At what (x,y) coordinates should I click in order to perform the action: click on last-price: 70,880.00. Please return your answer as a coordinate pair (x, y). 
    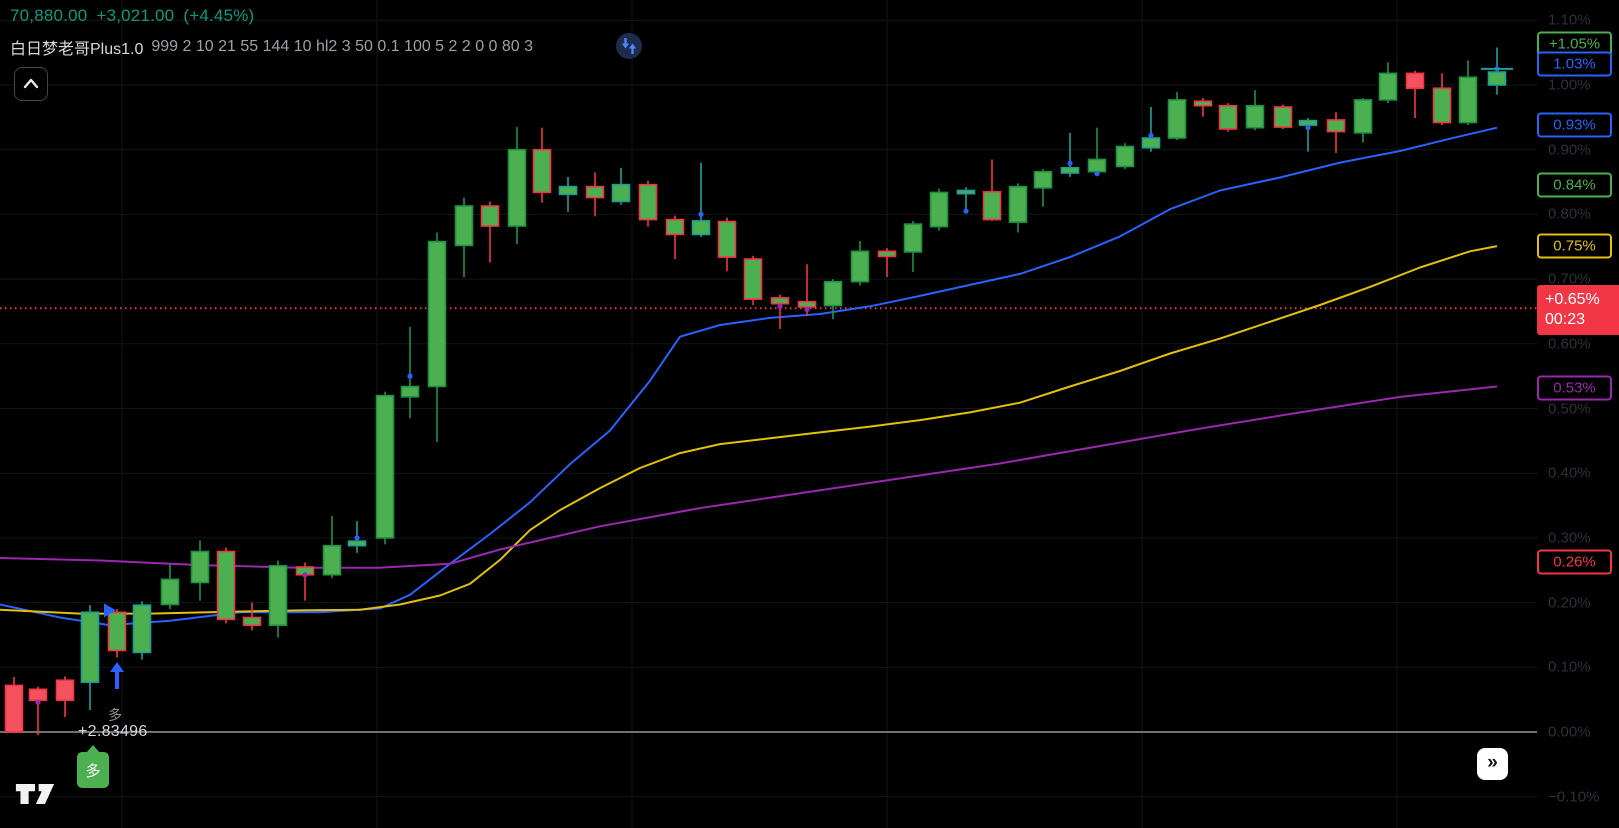
    Looking at the image, I should click on (49, 15).